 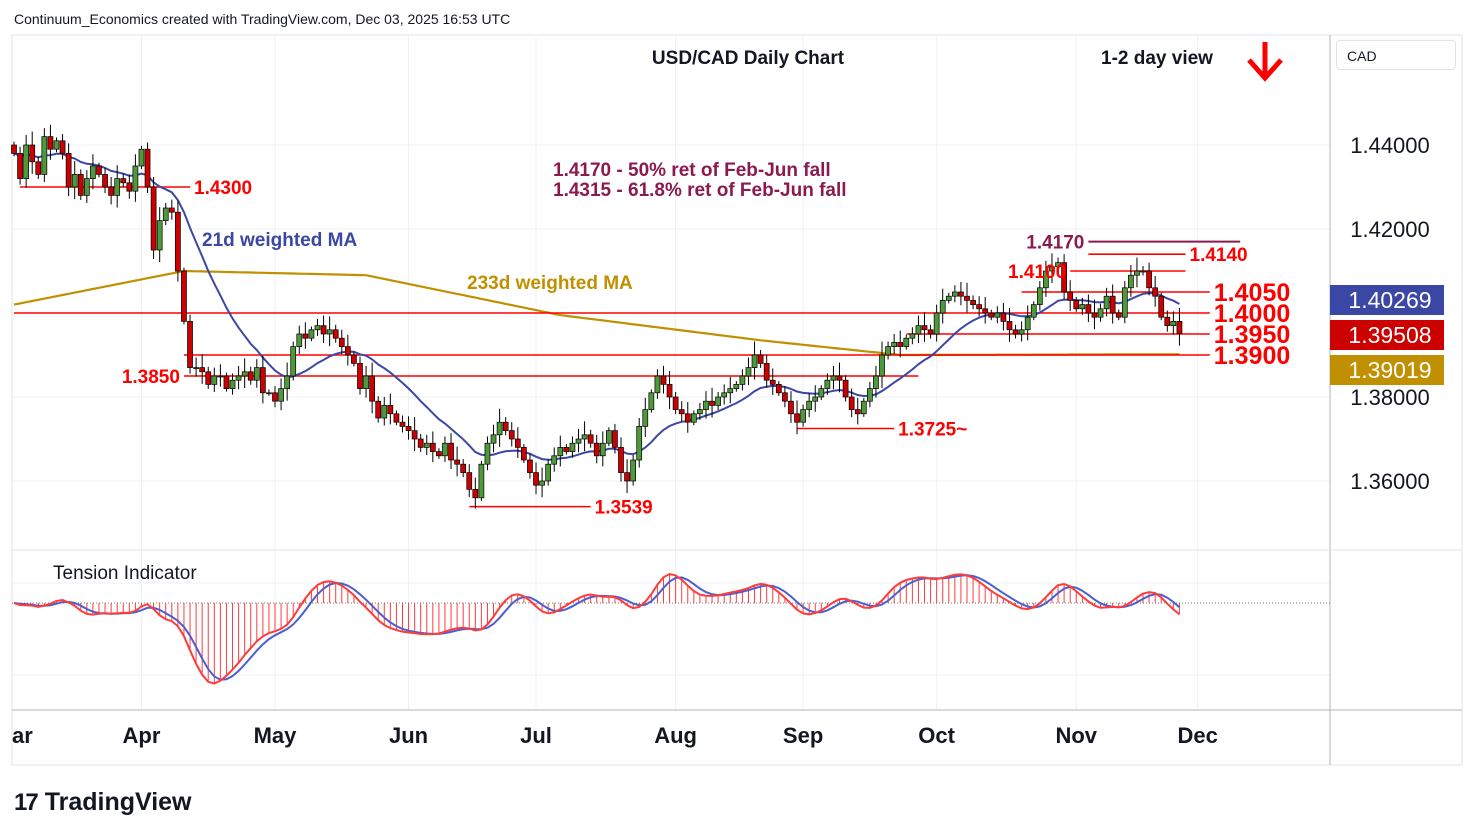 What do you see at coordinates (26, 802) in the screenshot?
I see `tradingview-logo-icon: 17` at bounding box center [26, 802].